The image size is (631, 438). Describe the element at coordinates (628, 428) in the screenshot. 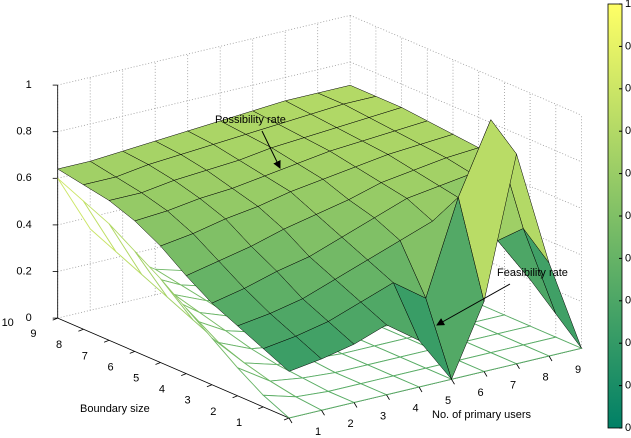

I see `colorbar-tick-label: 0` at that location.